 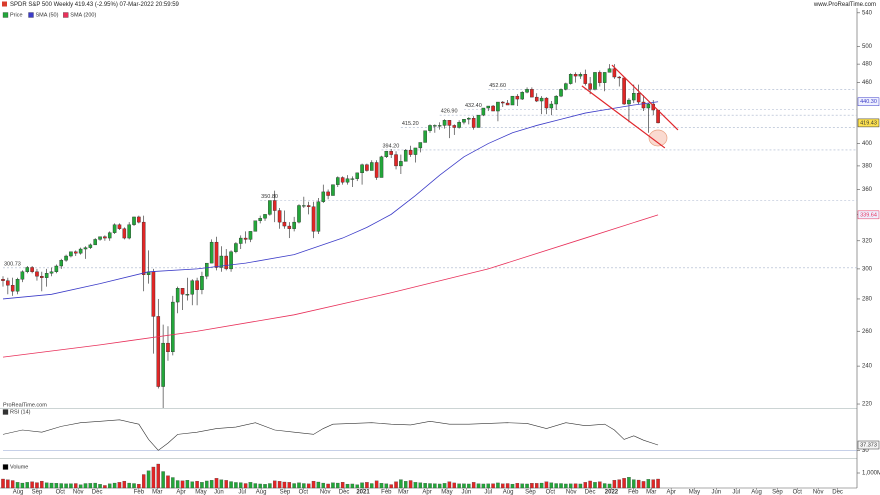 What do you see at coordinates (867, 83) in the screenshot?
I see `y-tick-label: 460` at bounding box center [867, 83].